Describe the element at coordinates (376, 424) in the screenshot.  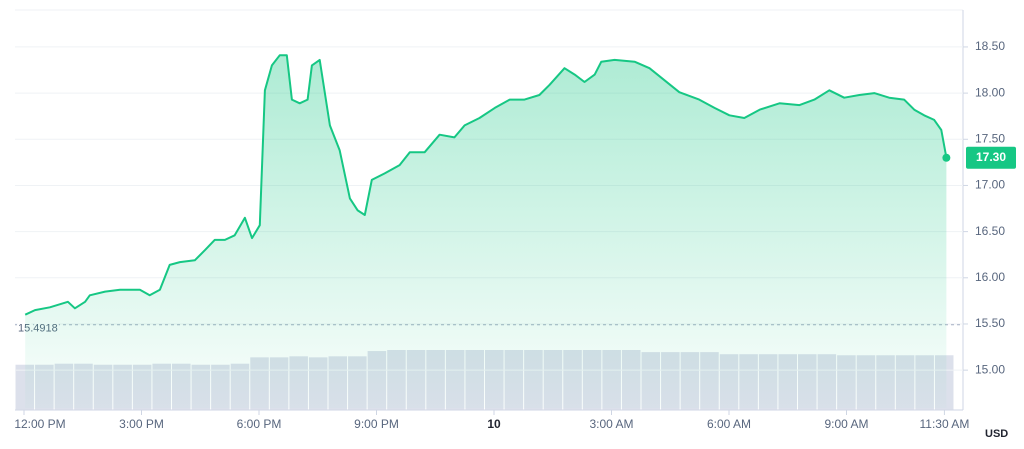
I see `x-tick-label: 9:00 PM` at that location.